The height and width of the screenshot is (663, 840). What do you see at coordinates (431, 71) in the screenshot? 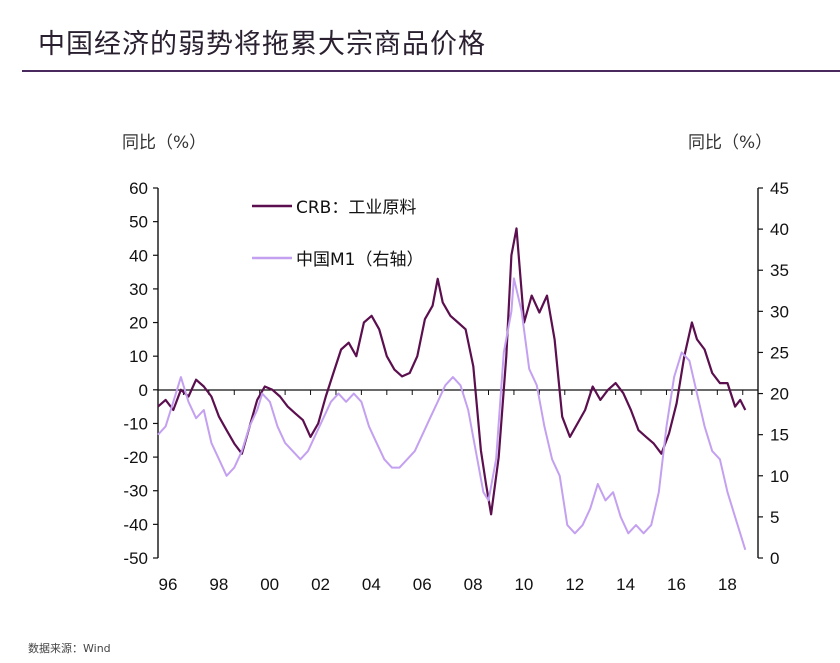
I see `title-rule` at bounding box center [431, 71].